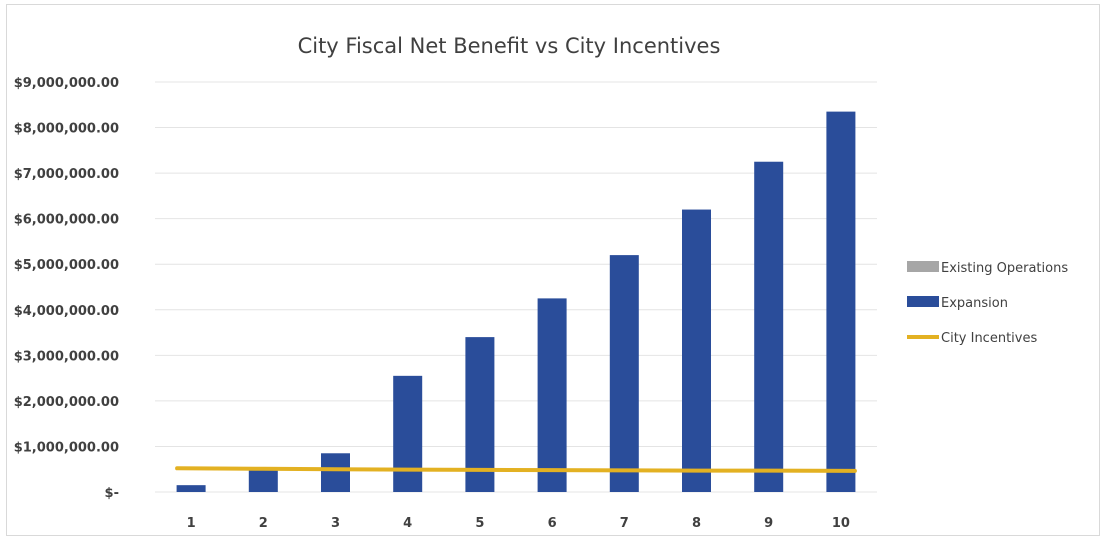 The height and width of the screenshot is (542, 1107). What do you see at coordinates (66, 356) in the screenshot?
I see `y-tick-label: $3,000,000.00` at bounding box center [66, 356].